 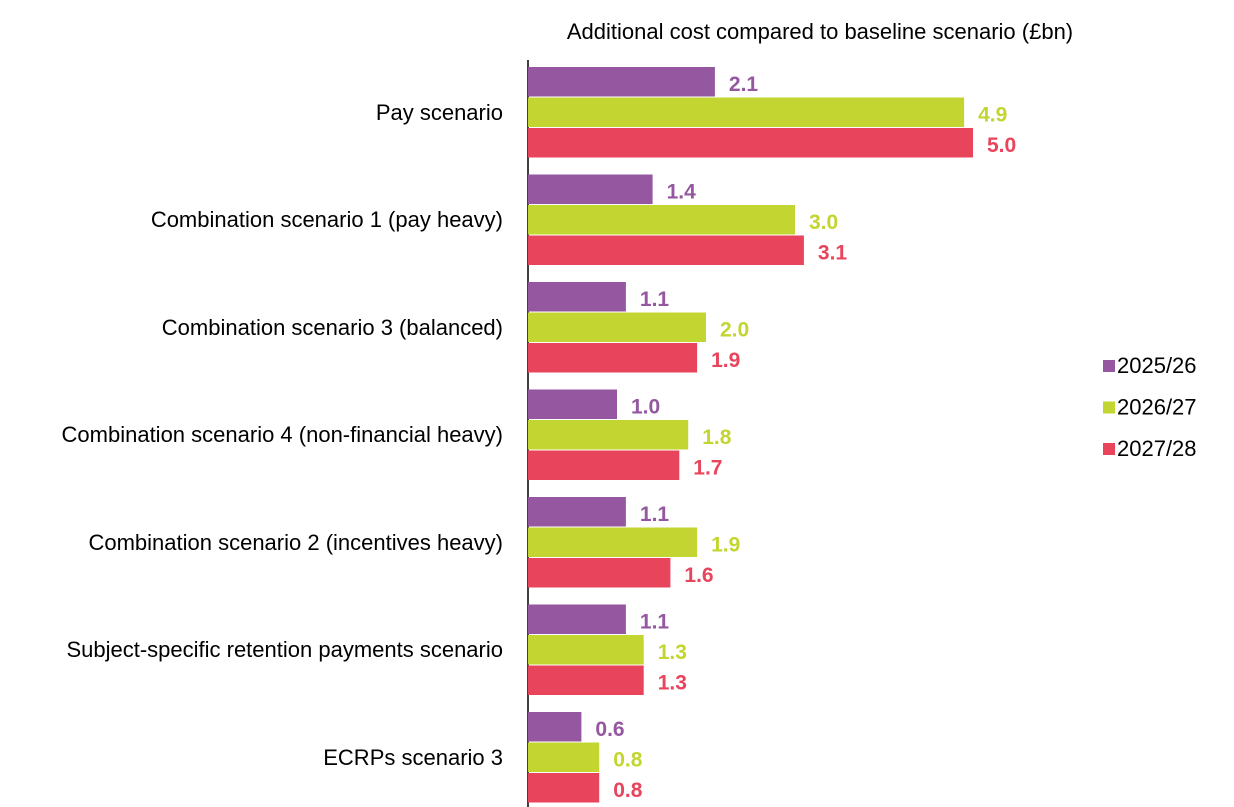 I want to click on category-text: Pay scenario, so click(x=439, y=112).